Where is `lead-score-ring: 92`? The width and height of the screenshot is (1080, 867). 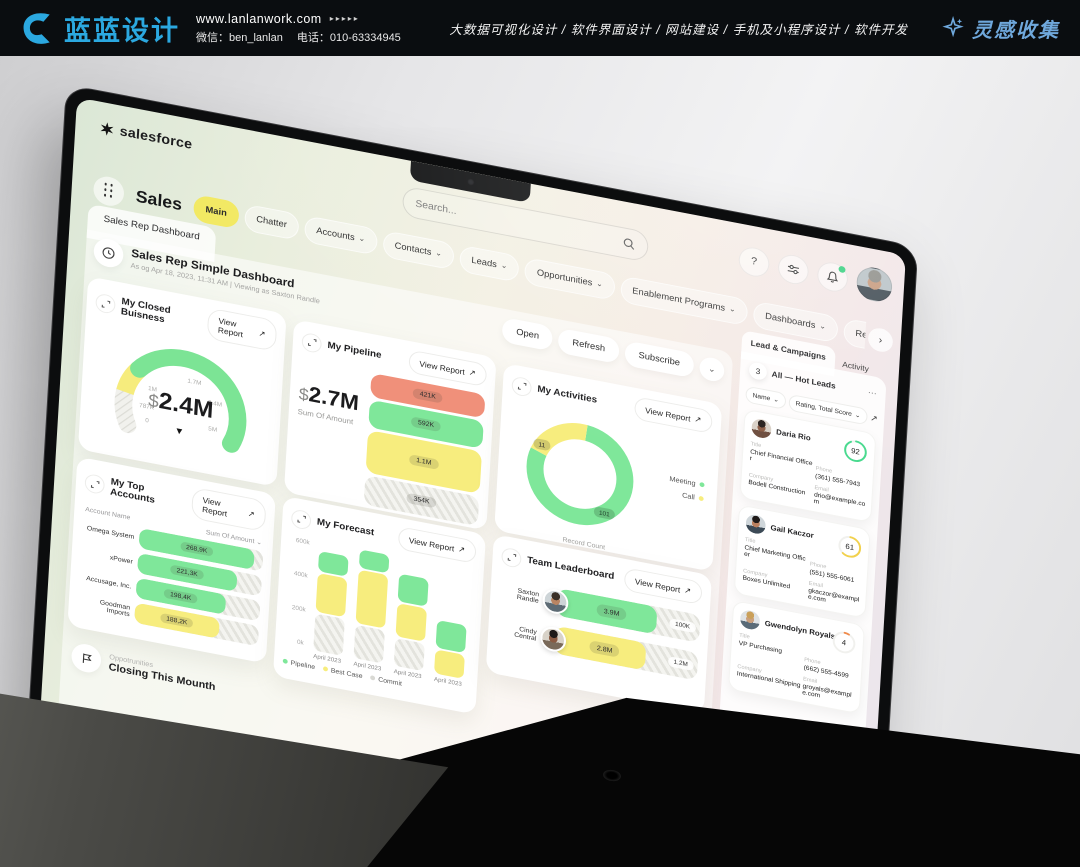
lead-score-ring: 92 is located at coordinates (855, 451).